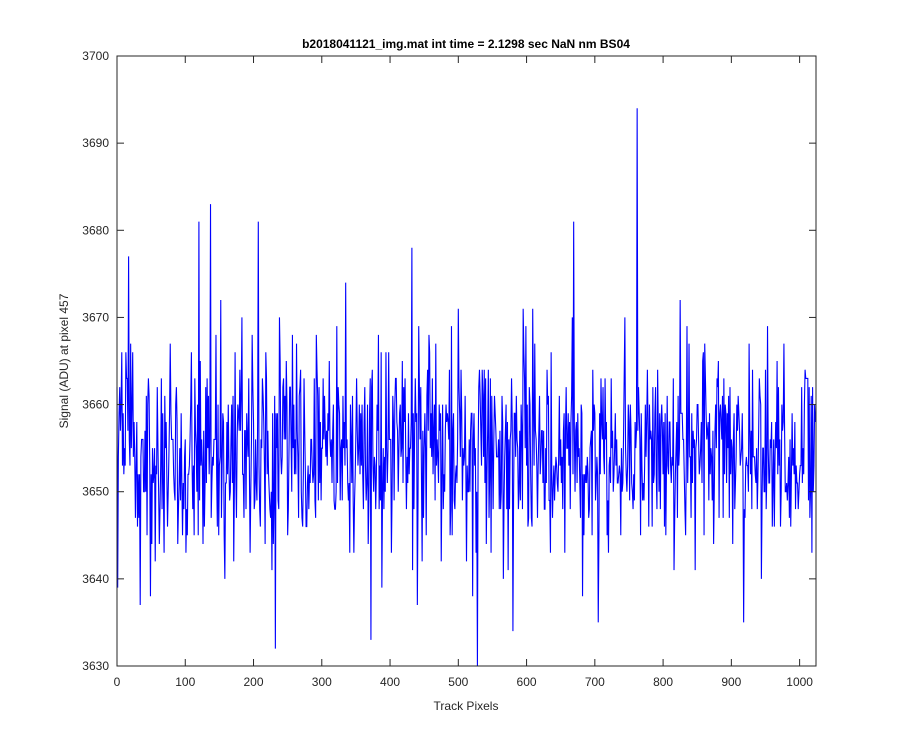 This screenshot has width=900, height=755. I want to click on x-tick-label: 400, so click(390, 682).